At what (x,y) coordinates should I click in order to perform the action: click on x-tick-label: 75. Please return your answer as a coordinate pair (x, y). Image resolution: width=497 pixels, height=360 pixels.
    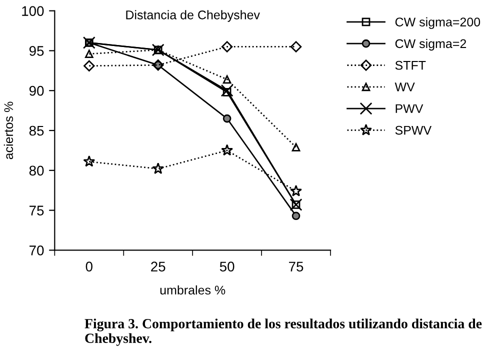
    Looking at the image, I should click on (296, 267).